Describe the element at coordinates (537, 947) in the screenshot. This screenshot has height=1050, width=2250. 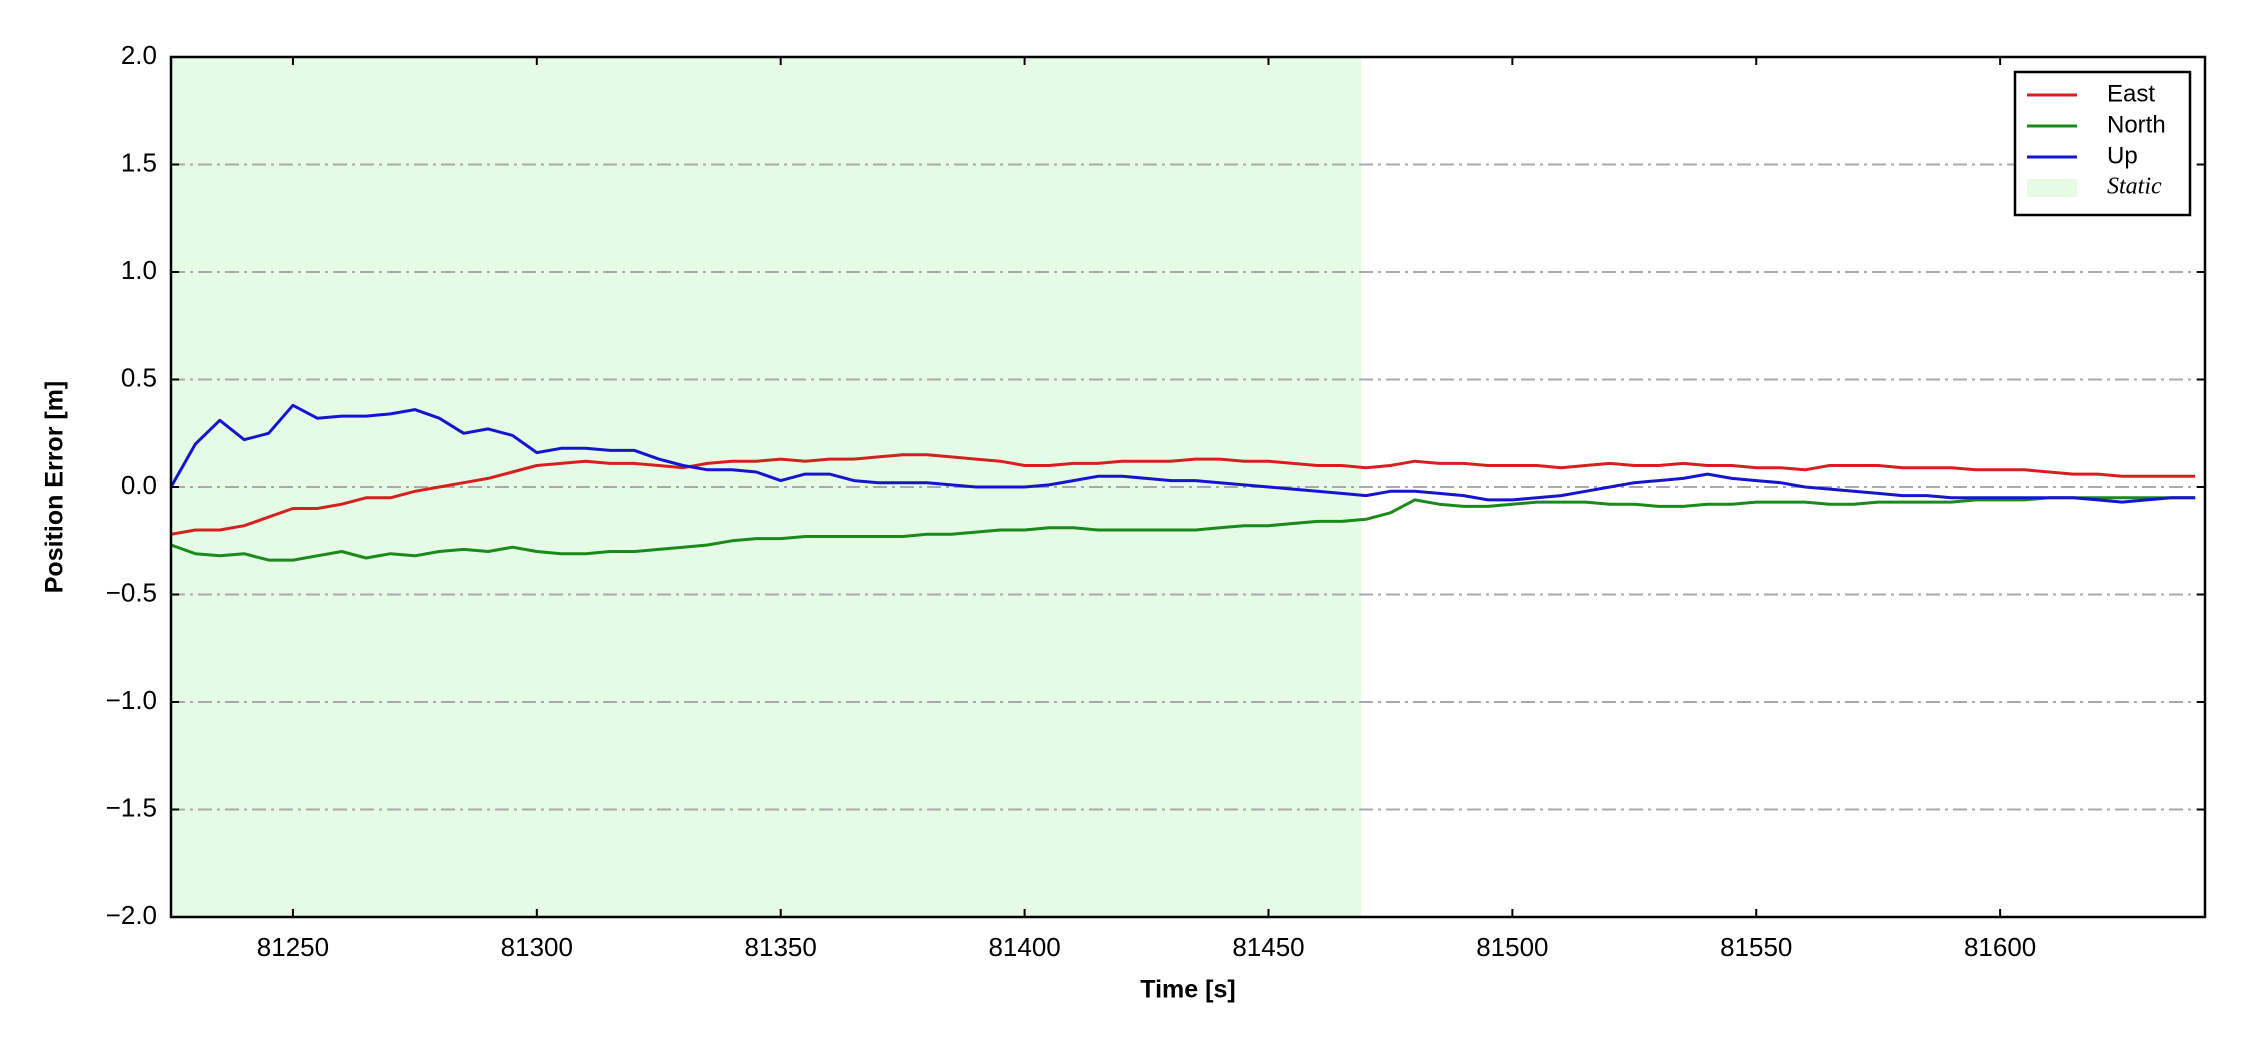
I see `x-tick-label: 81300` at that location.